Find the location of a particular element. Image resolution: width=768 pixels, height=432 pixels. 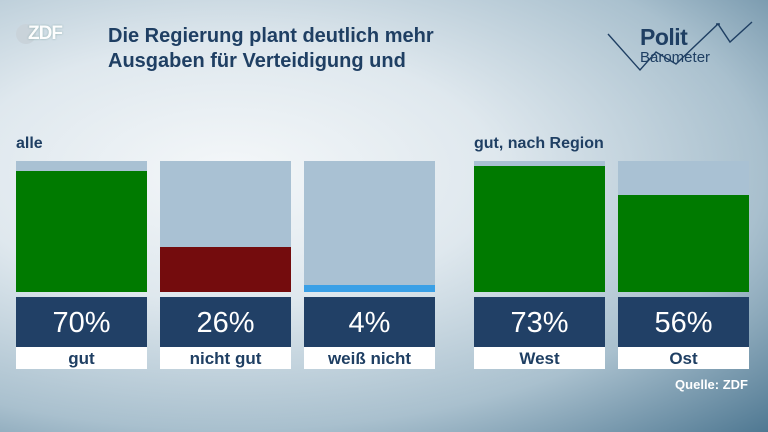

bar-background-gut is located at coordinates (81, 226).